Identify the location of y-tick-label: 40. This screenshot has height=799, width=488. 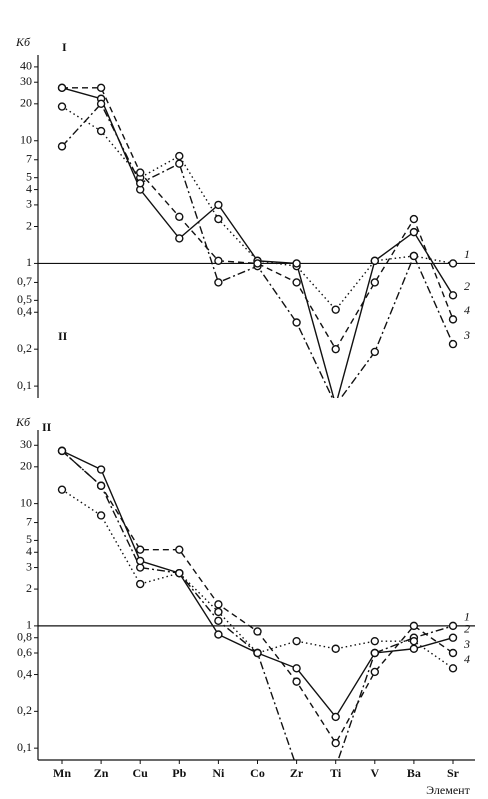
(26, 66).